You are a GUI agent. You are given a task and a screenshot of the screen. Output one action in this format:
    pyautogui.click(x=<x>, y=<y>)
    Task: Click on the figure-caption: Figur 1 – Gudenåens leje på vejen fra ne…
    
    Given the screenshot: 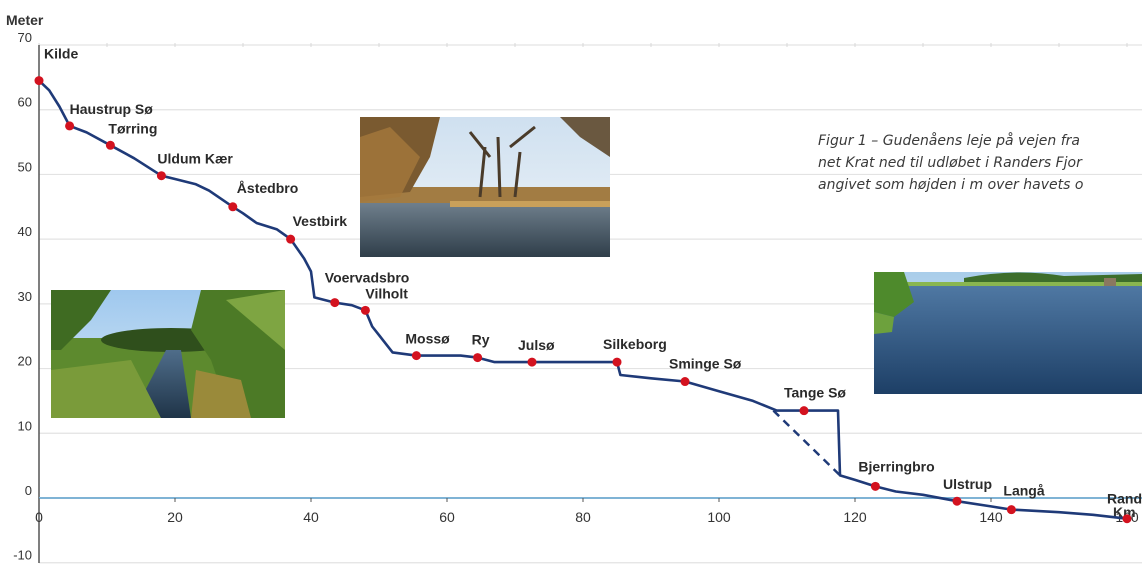 What is the action you would take?
    pyautogui.click(x=980, y=163)
    